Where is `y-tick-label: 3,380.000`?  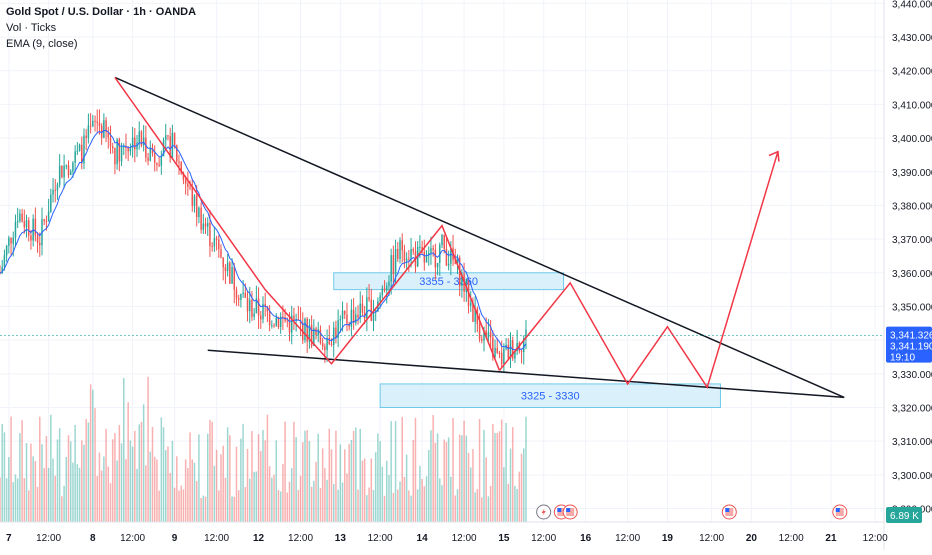
y-tick-label: 3,380.000 is located at coordinates (912, 206).